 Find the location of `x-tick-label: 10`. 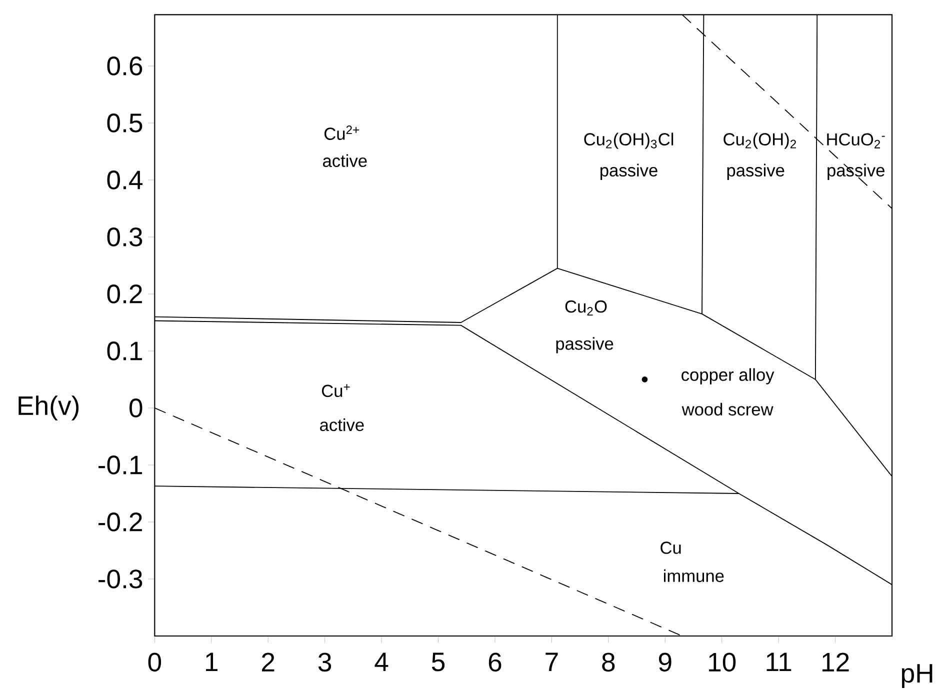

x-tick-label: 10 is located at coordinates (722, 662).